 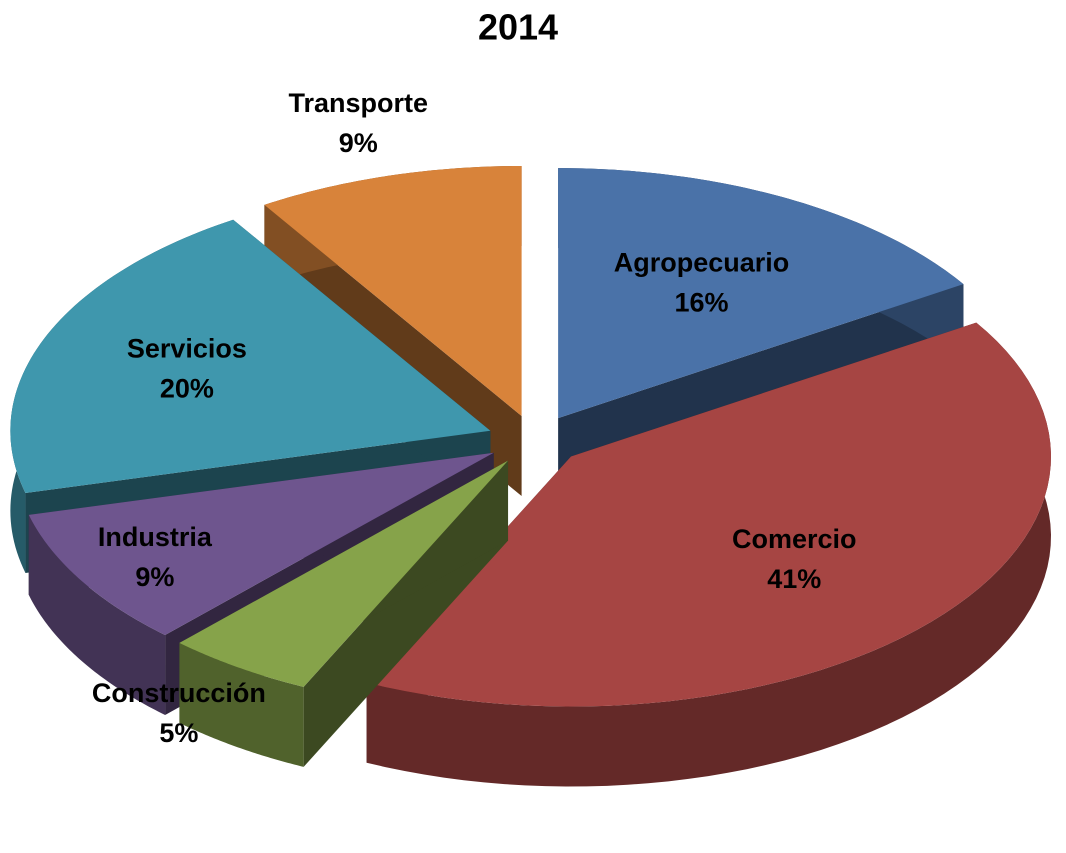 I want to click on slice-category-label: Construcción, so click(x=179, y=693).